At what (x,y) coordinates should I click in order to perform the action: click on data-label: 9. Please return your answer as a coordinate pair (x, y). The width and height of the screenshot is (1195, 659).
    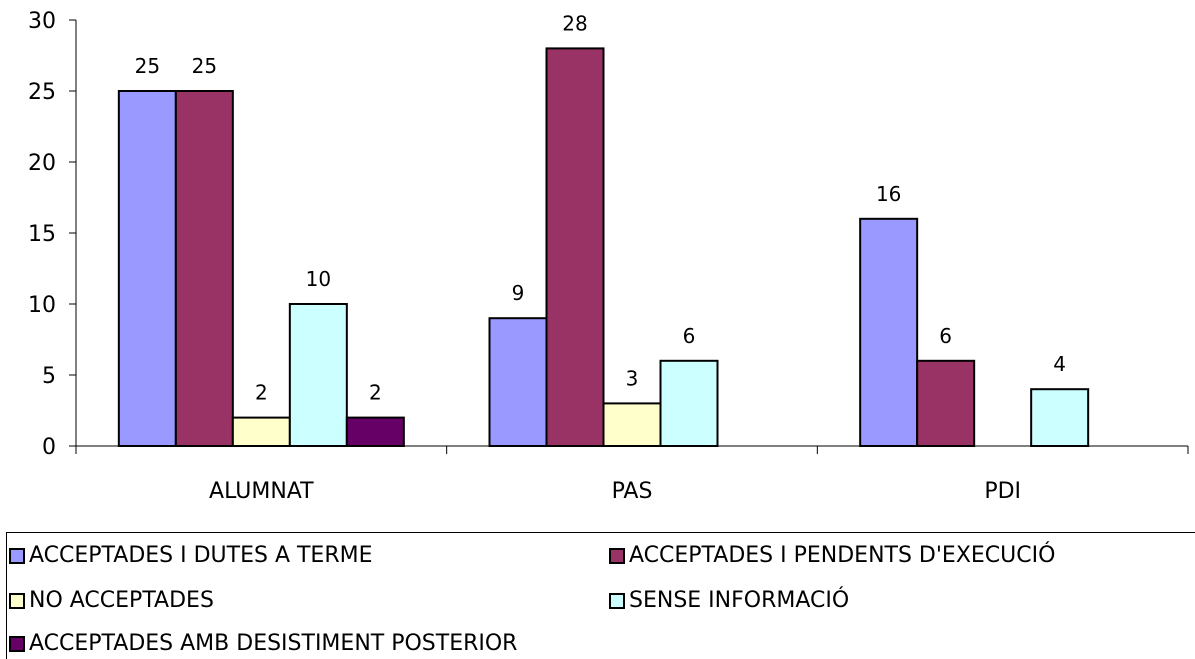
    Looking at the image, I should click on (518, 293).